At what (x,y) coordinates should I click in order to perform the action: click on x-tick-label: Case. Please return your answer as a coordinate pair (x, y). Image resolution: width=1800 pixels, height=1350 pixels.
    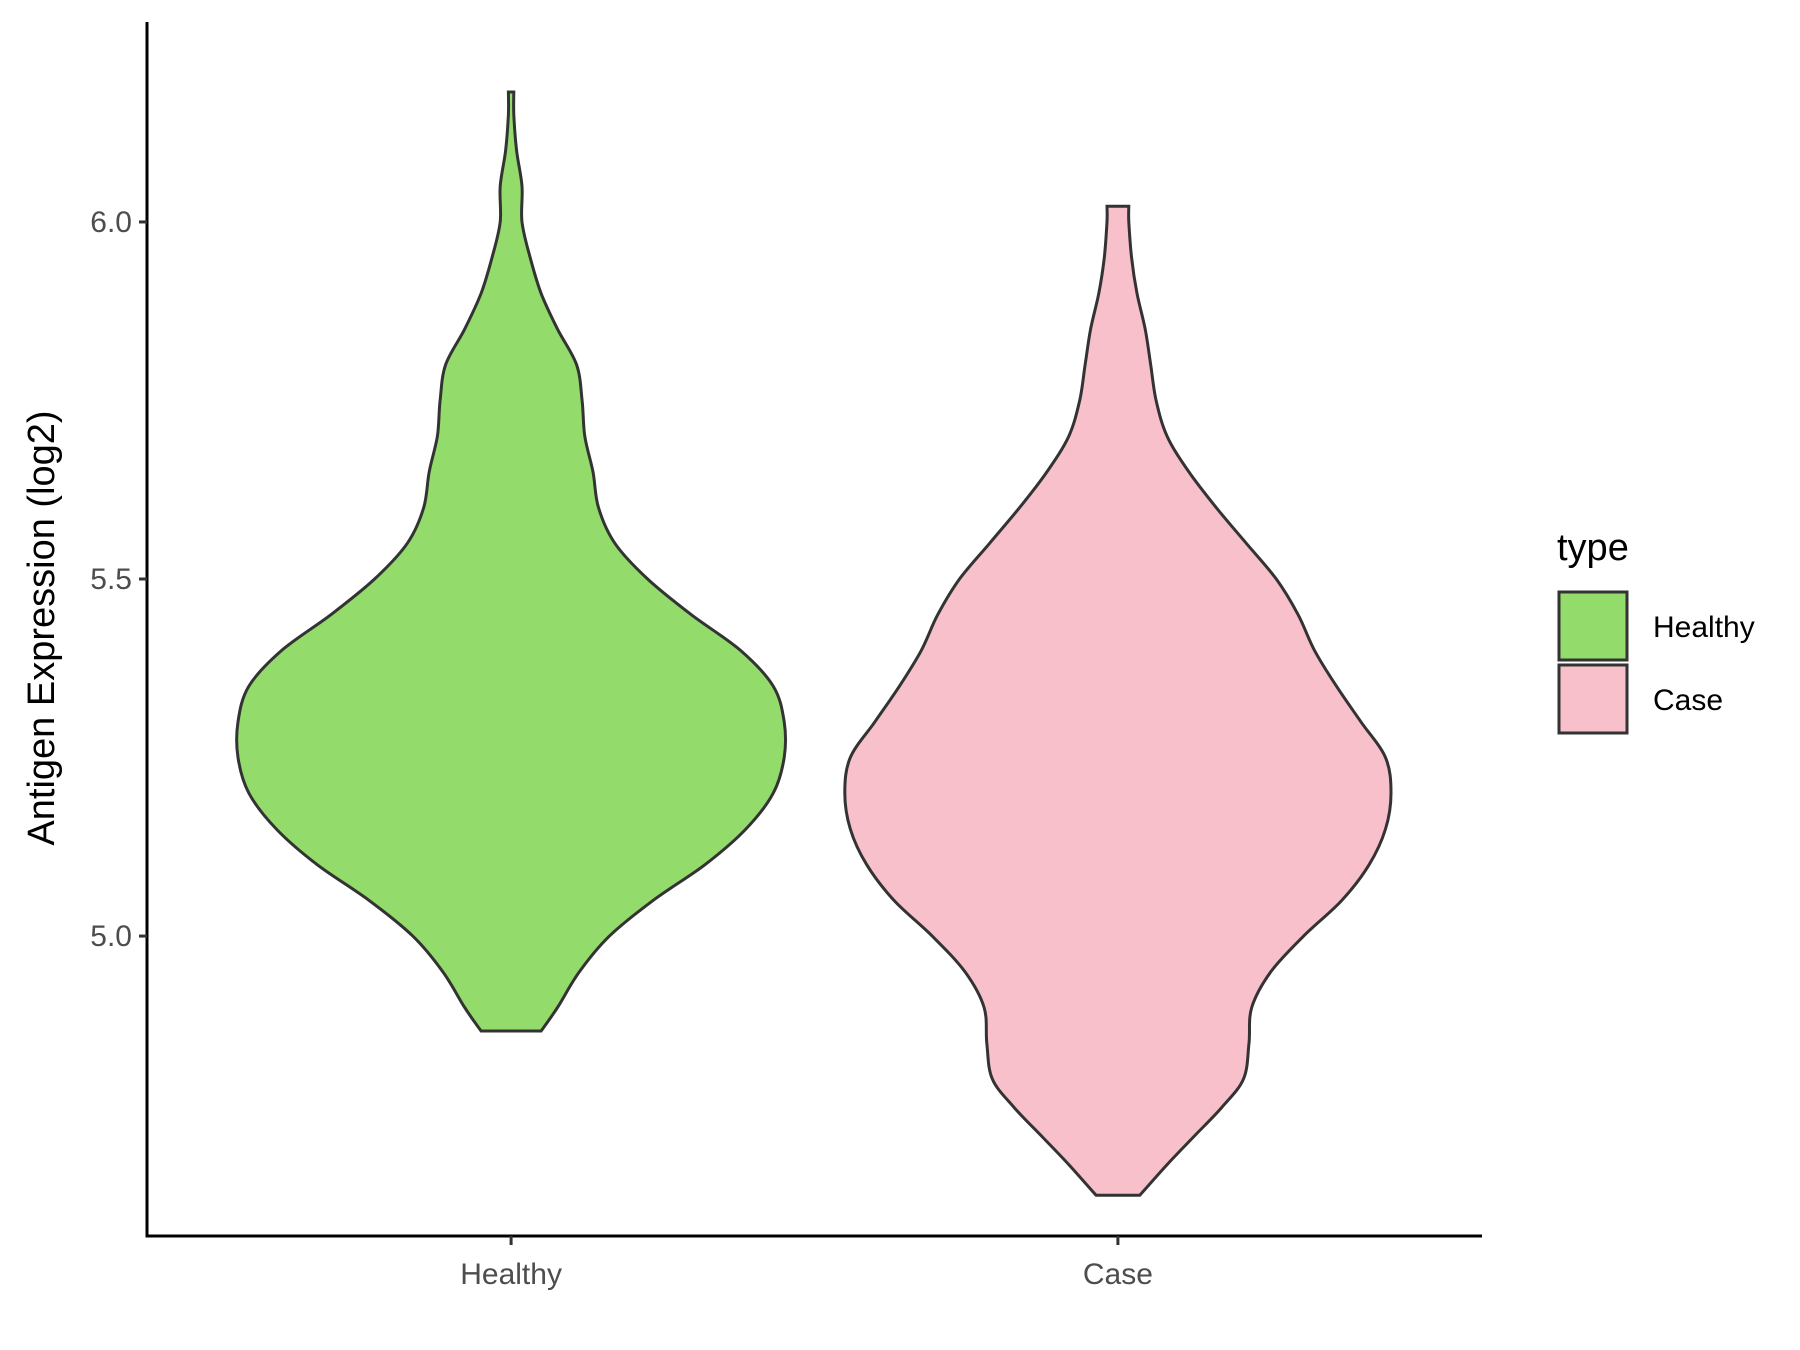
    Looking at the image, I should click on (1118, 1274).